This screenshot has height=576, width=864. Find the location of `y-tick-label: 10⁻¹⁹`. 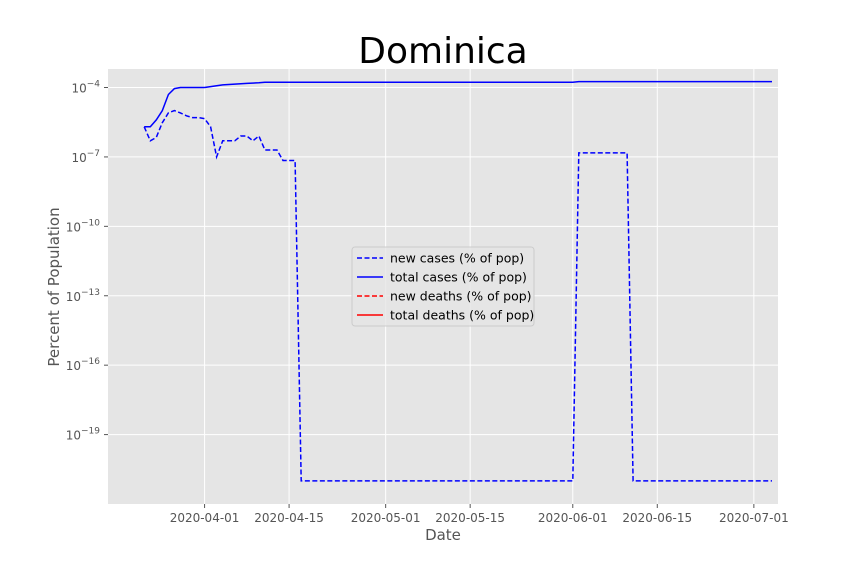

y-tick-label: 10⁻¹⁹ is located at coordinates (83, 435).